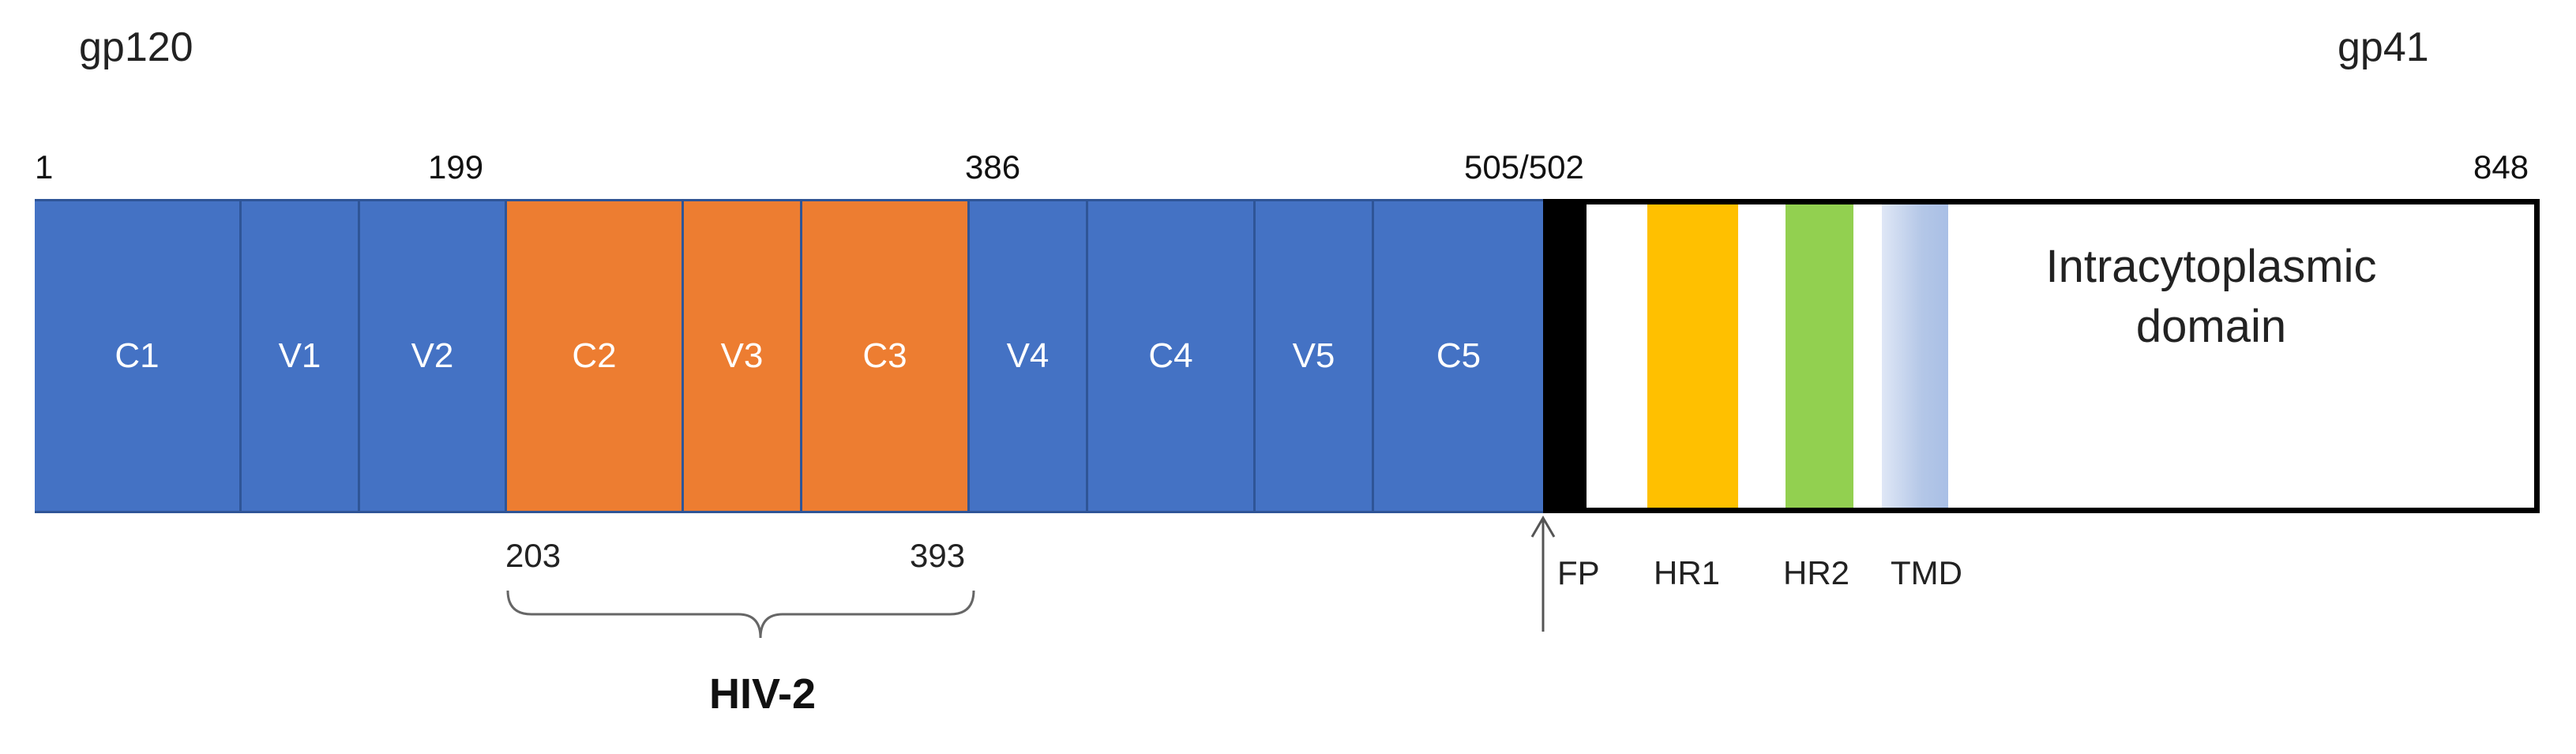  What do you see at coordinates (993, 167) in the screenshot?
I see `position-386: 386` at bounding box center [993, 167].